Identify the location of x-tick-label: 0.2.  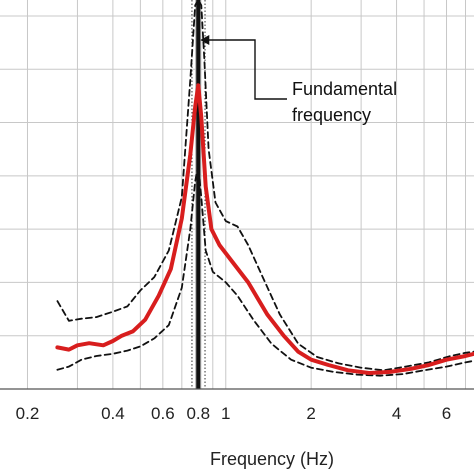
(28, 413).